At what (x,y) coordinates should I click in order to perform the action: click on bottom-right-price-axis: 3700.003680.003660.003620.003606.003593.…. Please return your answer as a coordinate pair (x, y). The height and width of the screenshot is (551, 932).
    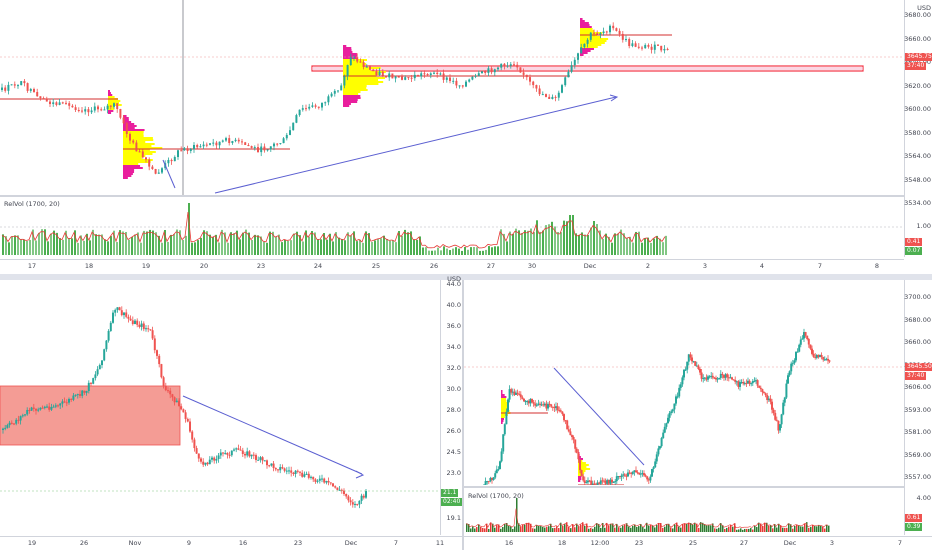
    Looking at the image, I should click on (918, 407).